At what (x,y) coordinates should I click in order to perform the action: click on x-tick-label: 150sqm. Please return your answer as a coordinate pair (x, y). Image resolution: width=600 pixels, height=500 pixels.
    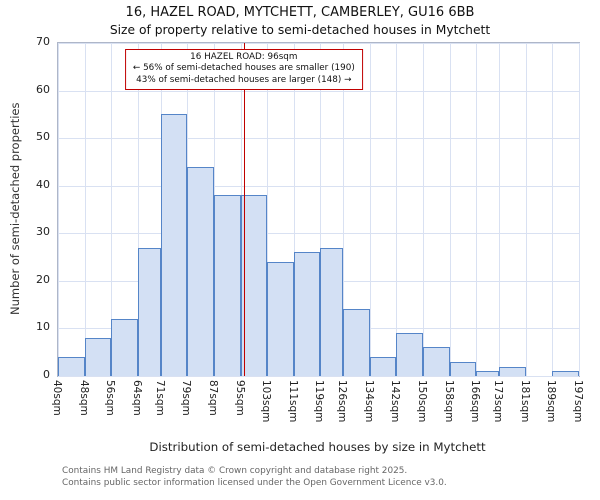
    Looking at the image, I should click on (422, 401).